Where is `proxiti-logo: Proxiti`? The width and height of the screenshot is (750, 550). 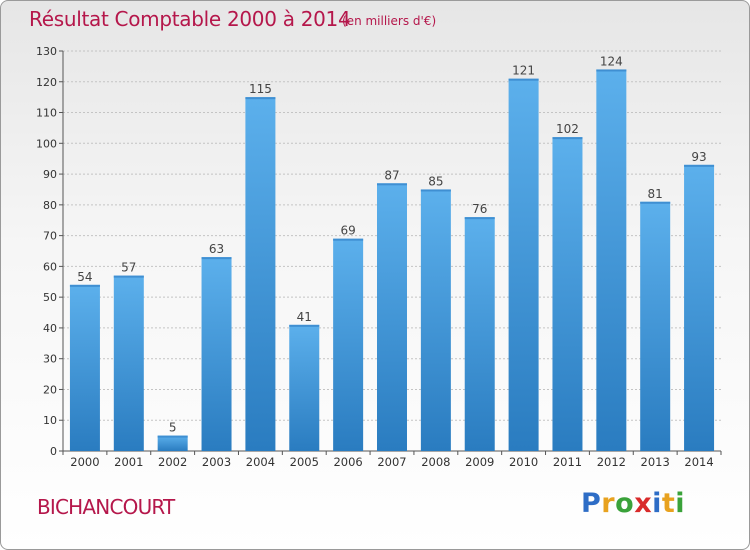
proxiti-logo: Proxiti is located at coordinates (633, 503).